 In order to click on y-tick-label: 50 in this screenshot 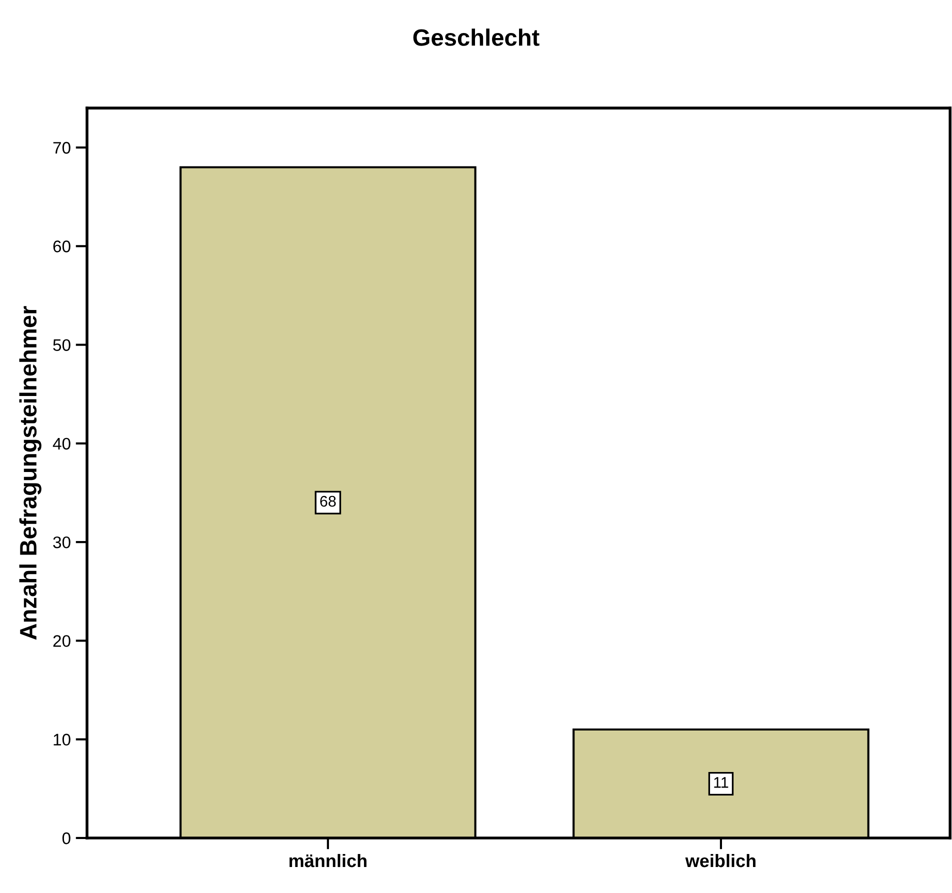, I will do `click(61, 345)`.